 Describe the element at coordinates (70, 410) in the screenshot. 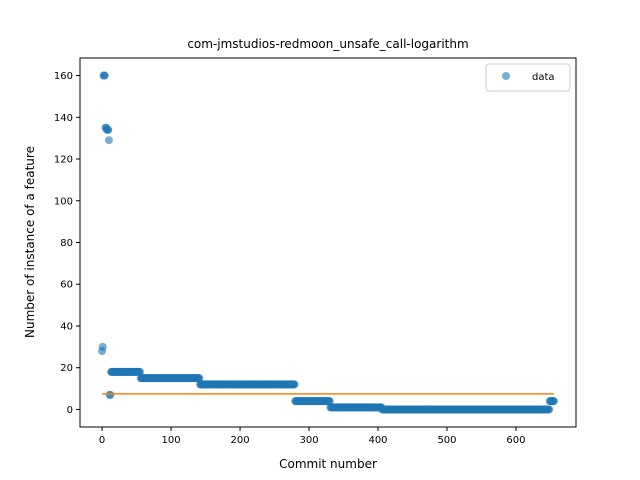

I see `y-tick-label: 0` at that location.